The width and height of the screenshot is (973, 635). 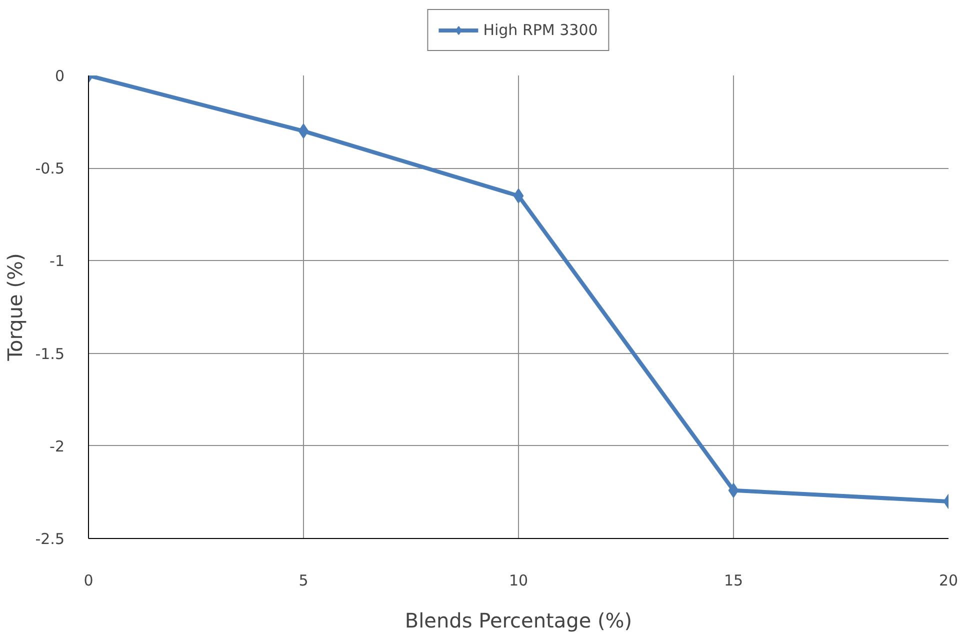 I want to click on y-tick-label: 0, so click(x=59, y=76).